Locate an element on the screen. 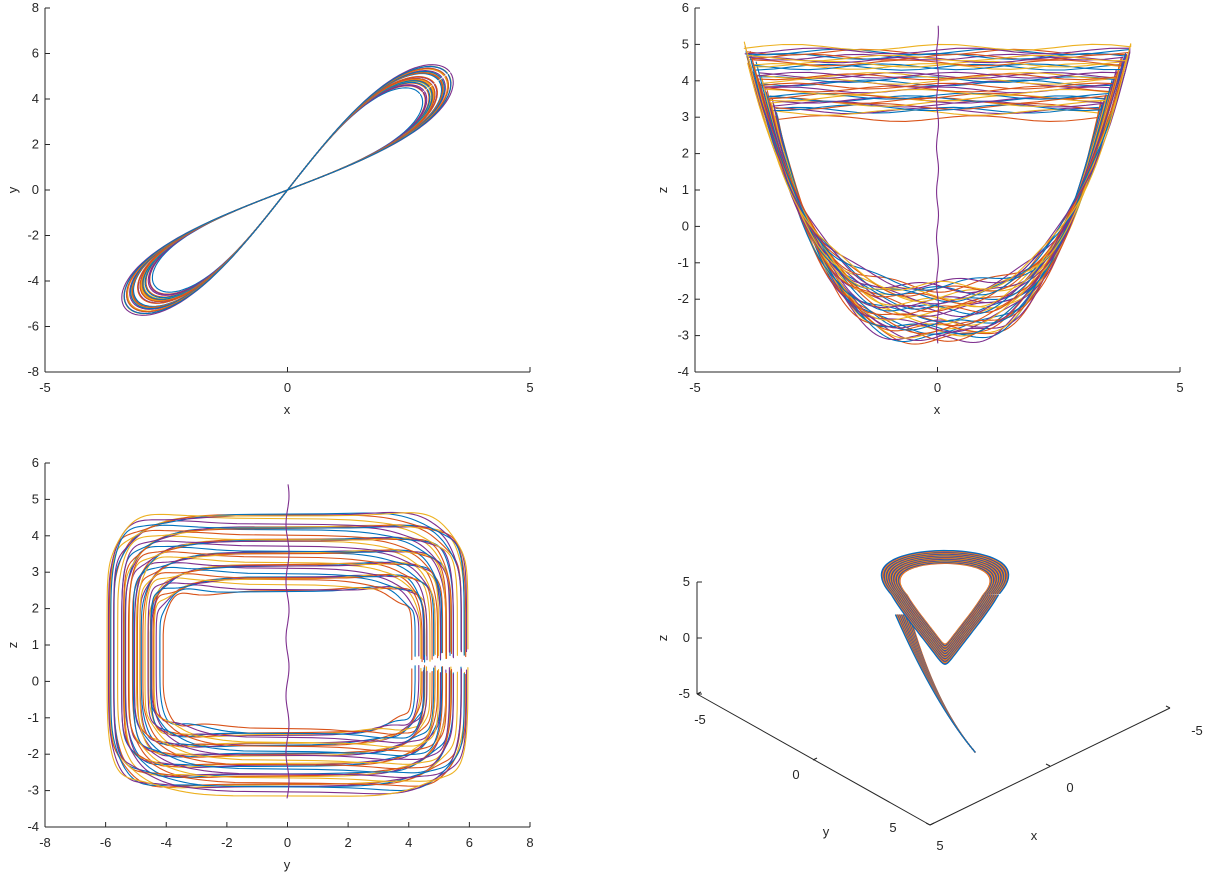 The height and width of the screenshot is (879, 1222). x-tick-label: 6 is located at coordinates (469, 842).